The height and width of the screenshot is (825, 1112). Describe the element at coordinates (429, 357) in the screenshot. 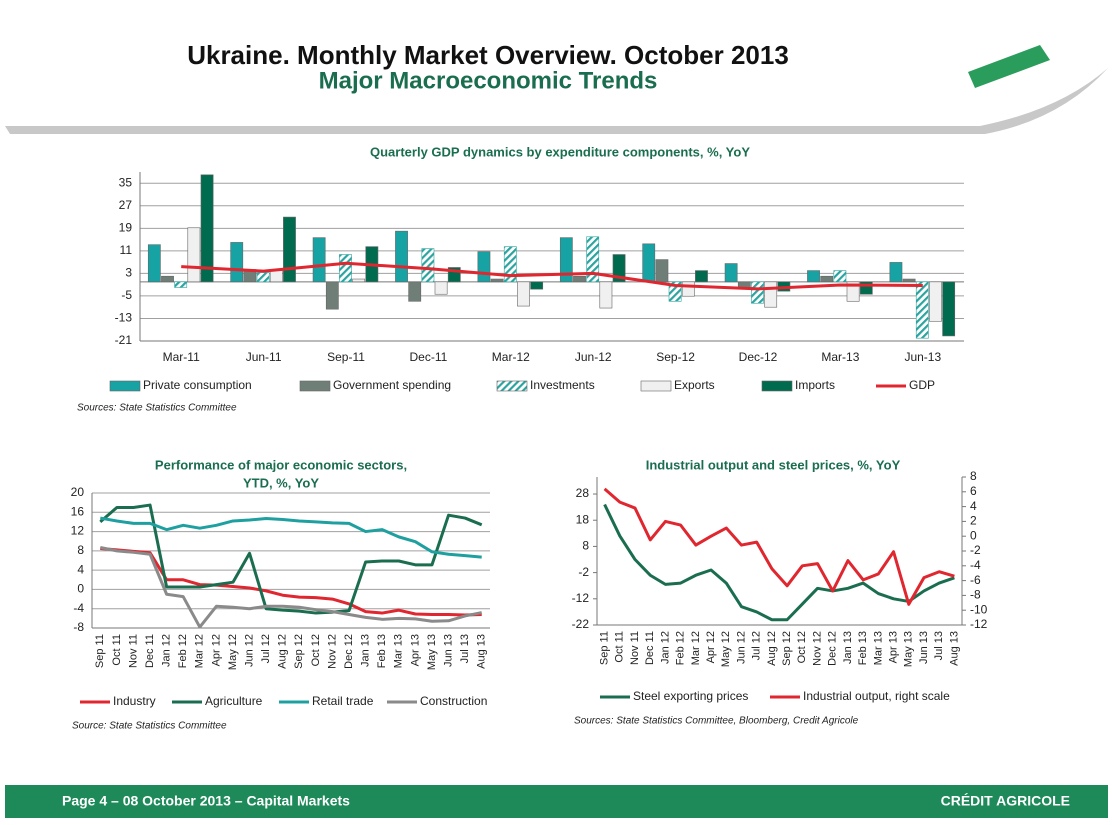

I see `x-tick-label: Dec-11` at that location.